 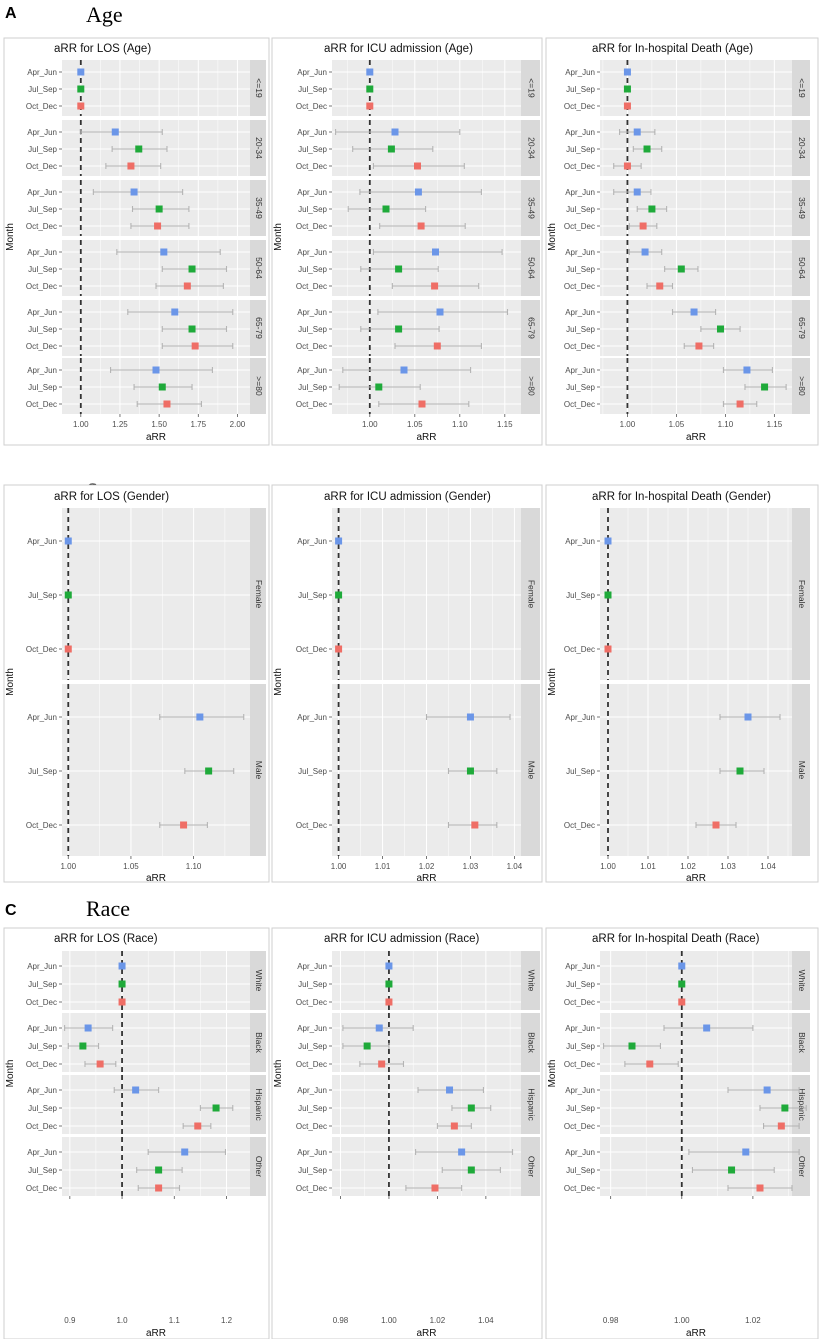 What do you see at coordinates (387, 209) in the screenshot?
I see `data-point-35-49-Jul_Sep` at bounding box center [387, 209].